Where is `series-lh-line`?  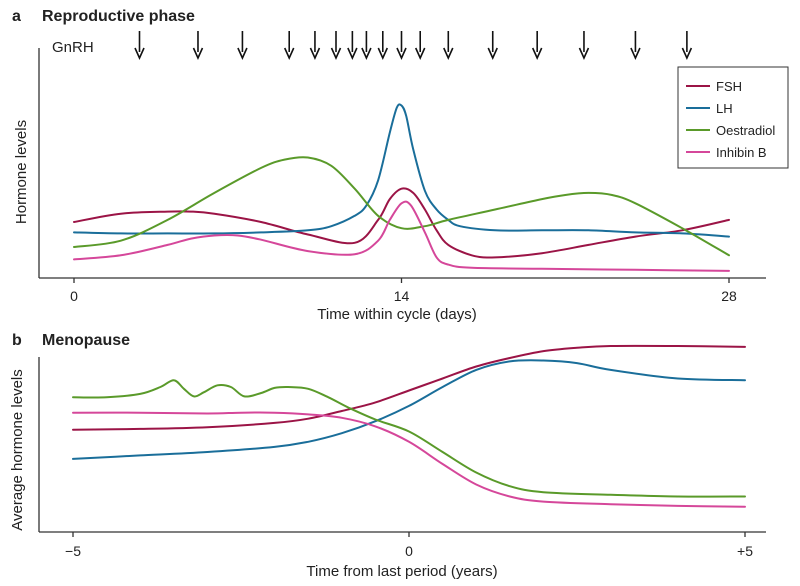
series-lh-line is located at coordinates (409, 409).